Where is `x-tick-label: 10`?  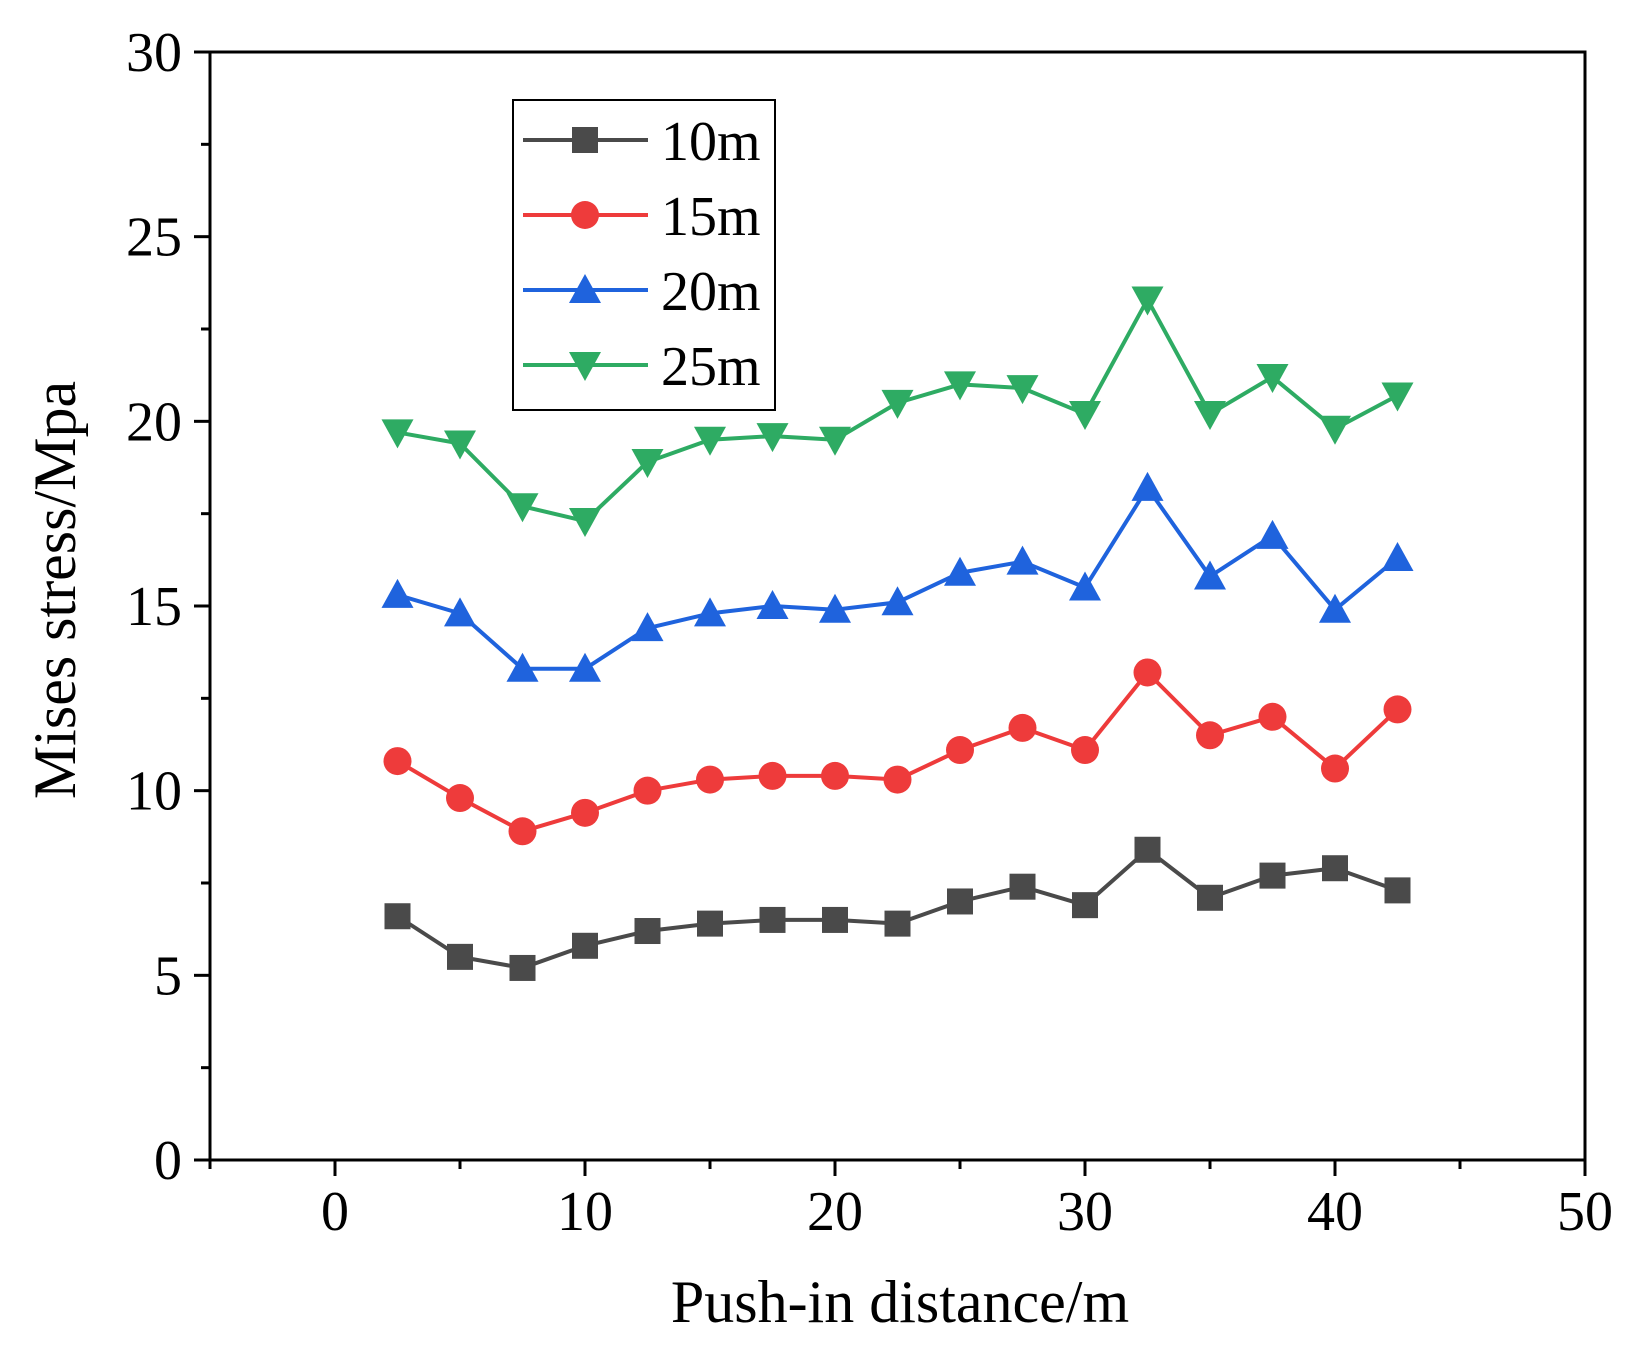
x-tick-label: 10 is located at coordinates (585, 1212).